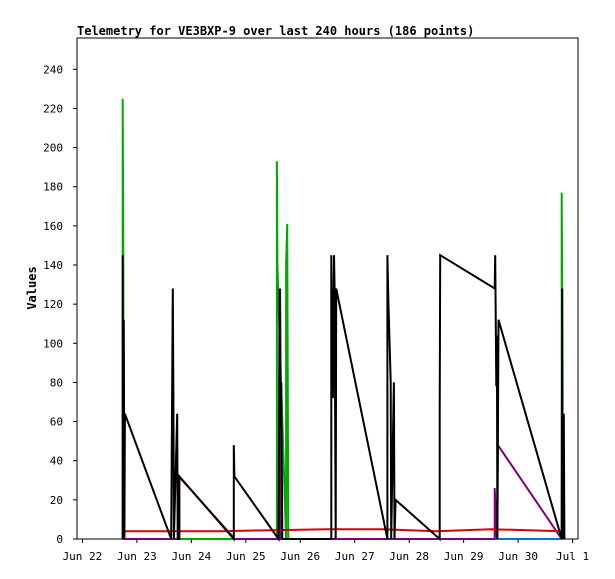 The height and width of the screenshot is (579, 615). Describe the element at coordinates (56, 461) in the screenshot. I see `y-tick-label: 40` at that location.